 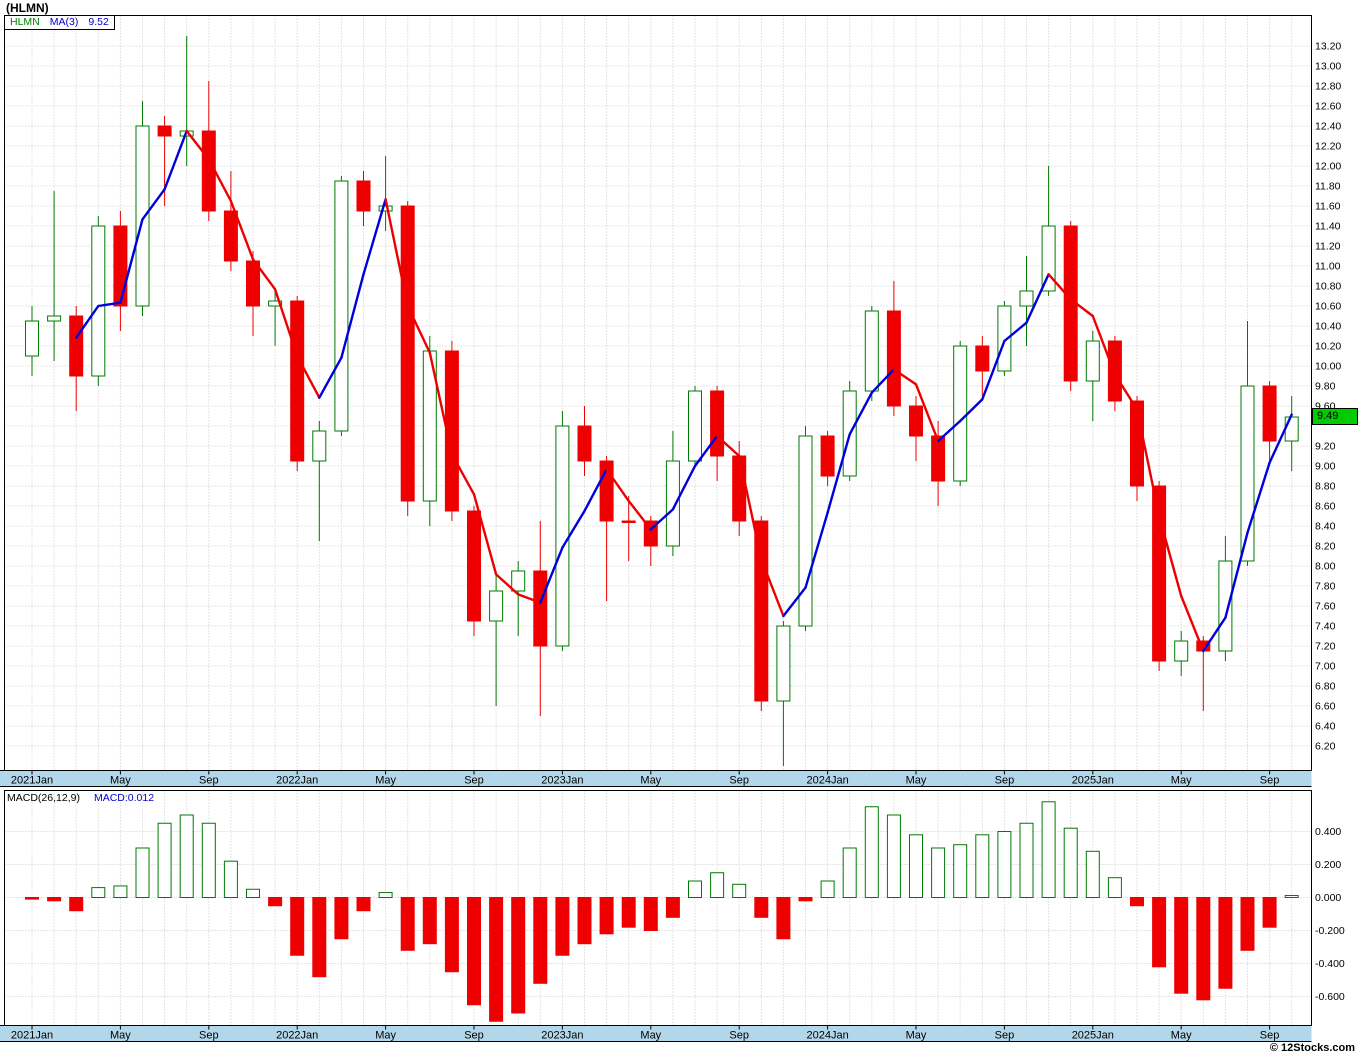 I want to click on x-axis-band, so click(x=656, y=1033).